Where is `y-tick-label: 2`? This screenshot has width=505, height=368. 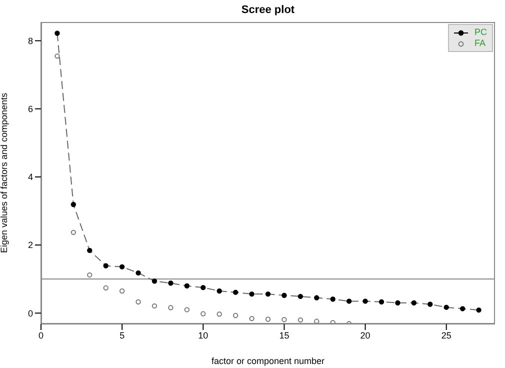
y-tick-label: 2 is located at coordinates (30, 245).